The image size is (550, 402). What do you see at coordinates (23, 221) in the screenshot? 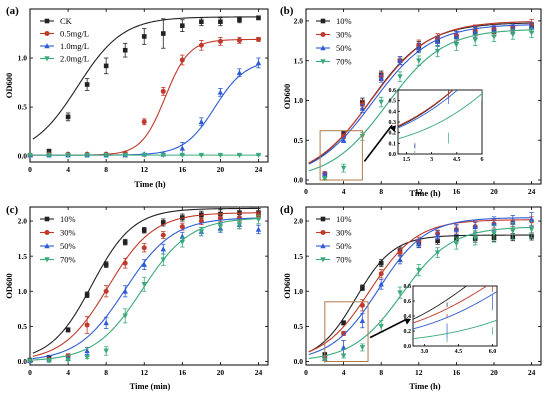
I see `y-tick-label: 2.0` at bounding box center [23, 221].